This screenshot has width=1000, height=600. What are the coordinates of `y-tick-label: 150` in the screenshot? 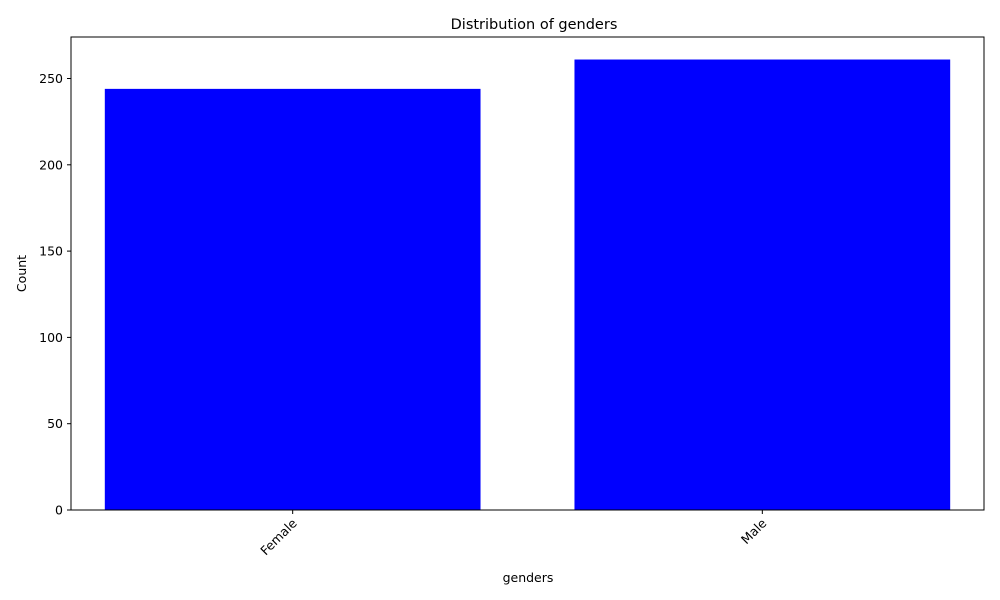 It's located at (51, 251).